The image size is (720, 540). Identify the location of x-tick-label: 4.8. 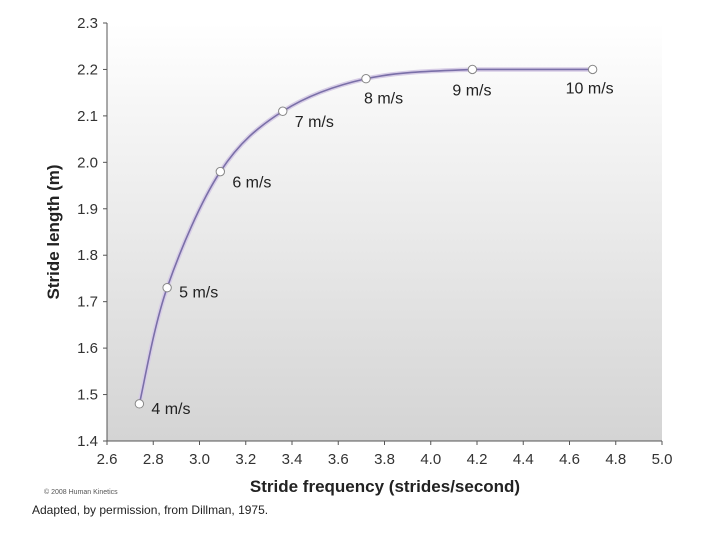
(615, 459).